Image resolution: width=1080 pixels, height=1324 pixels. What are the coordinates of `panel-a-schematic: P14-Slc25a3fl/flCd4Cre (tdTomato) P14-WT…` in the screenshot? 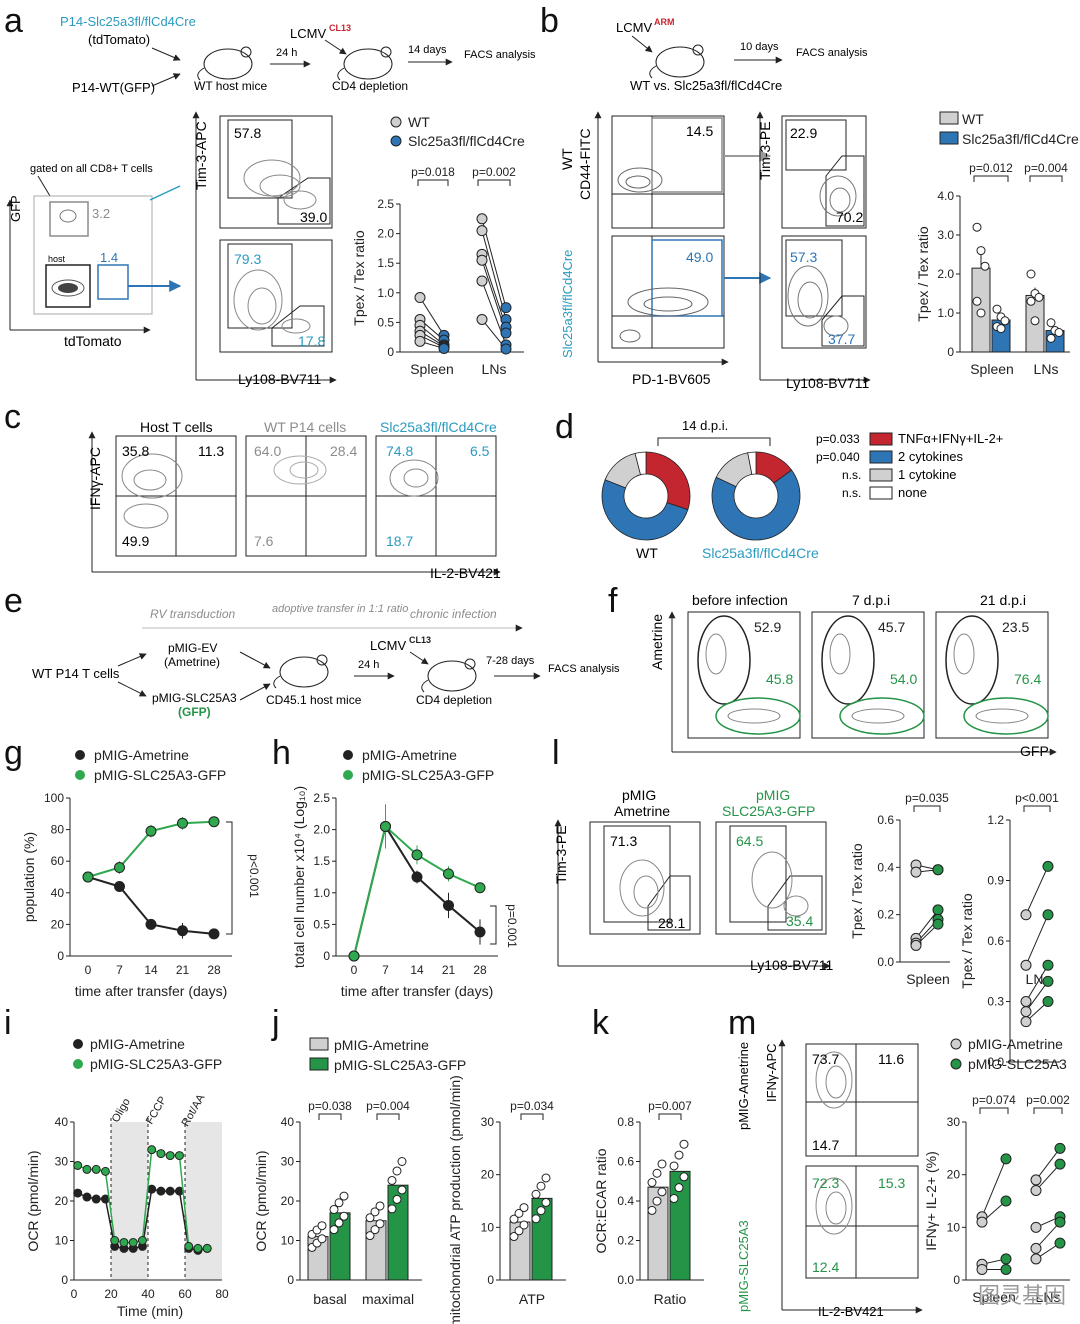 It's located at (298, 54).